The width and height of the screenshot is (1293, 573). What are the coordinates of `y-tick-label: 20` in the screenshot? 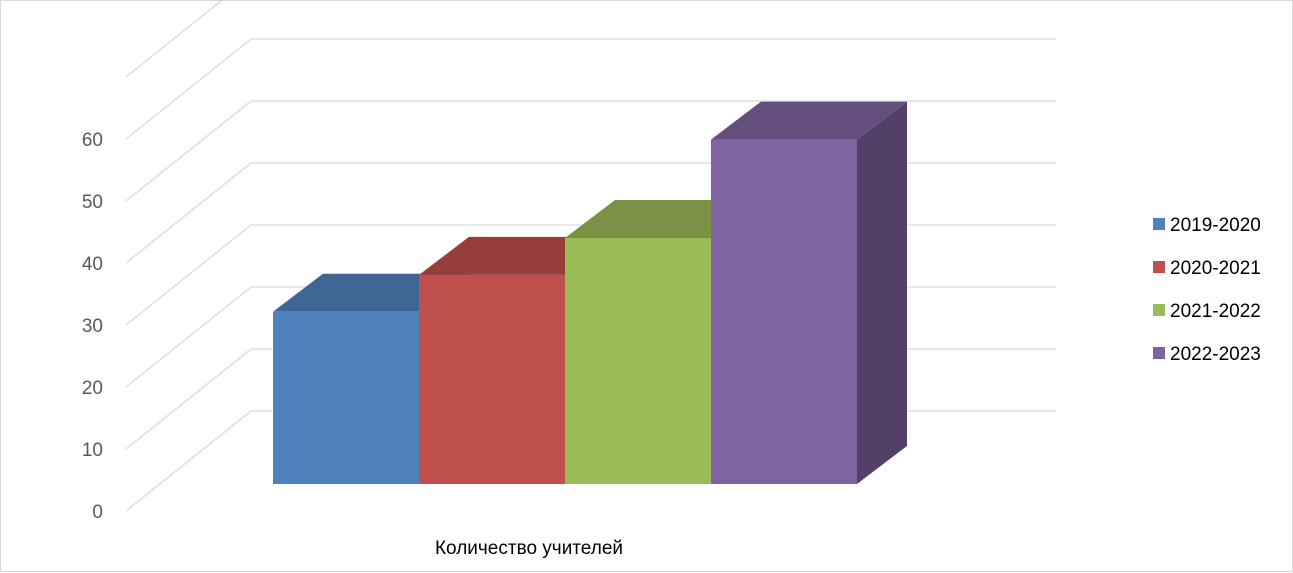 It's located at (92, 388).